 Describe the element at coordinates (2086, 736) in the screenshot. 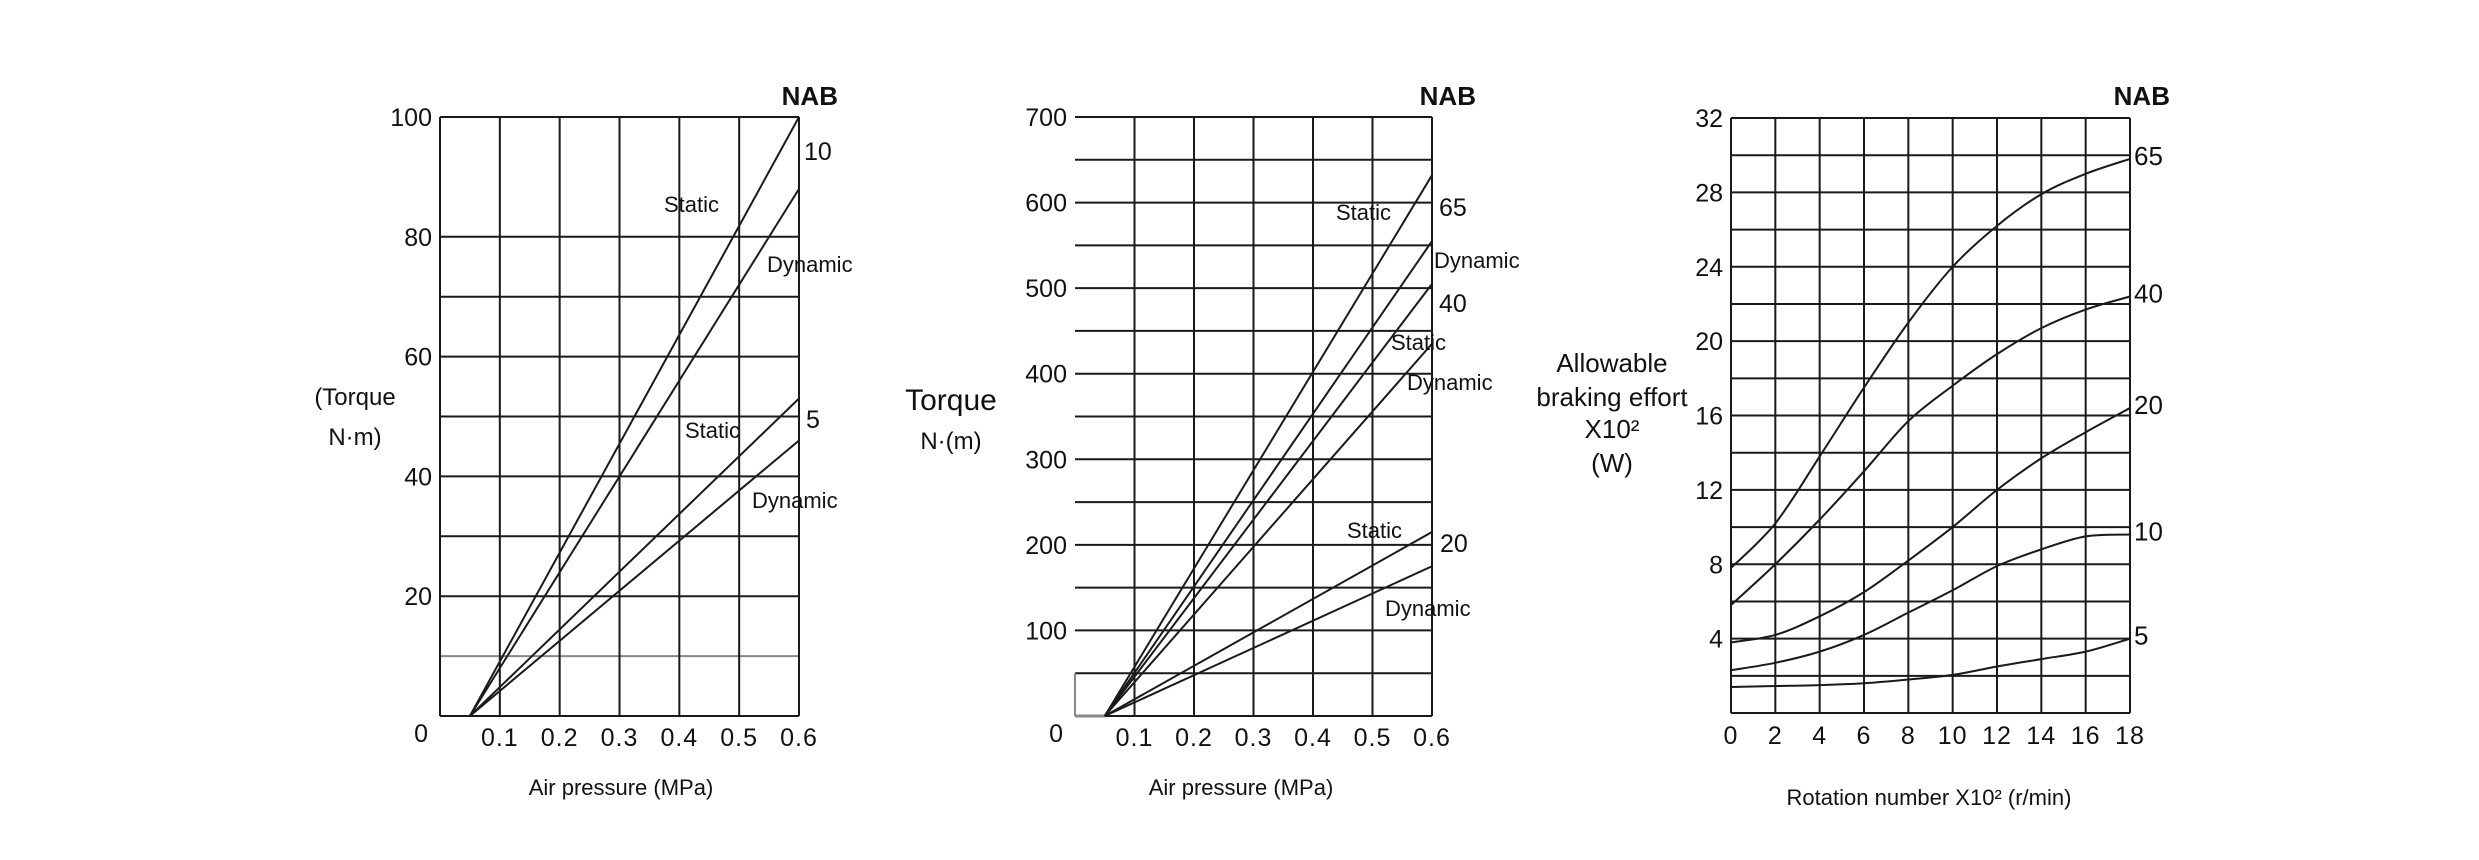

I see `x-tick-label: 16` at that location.